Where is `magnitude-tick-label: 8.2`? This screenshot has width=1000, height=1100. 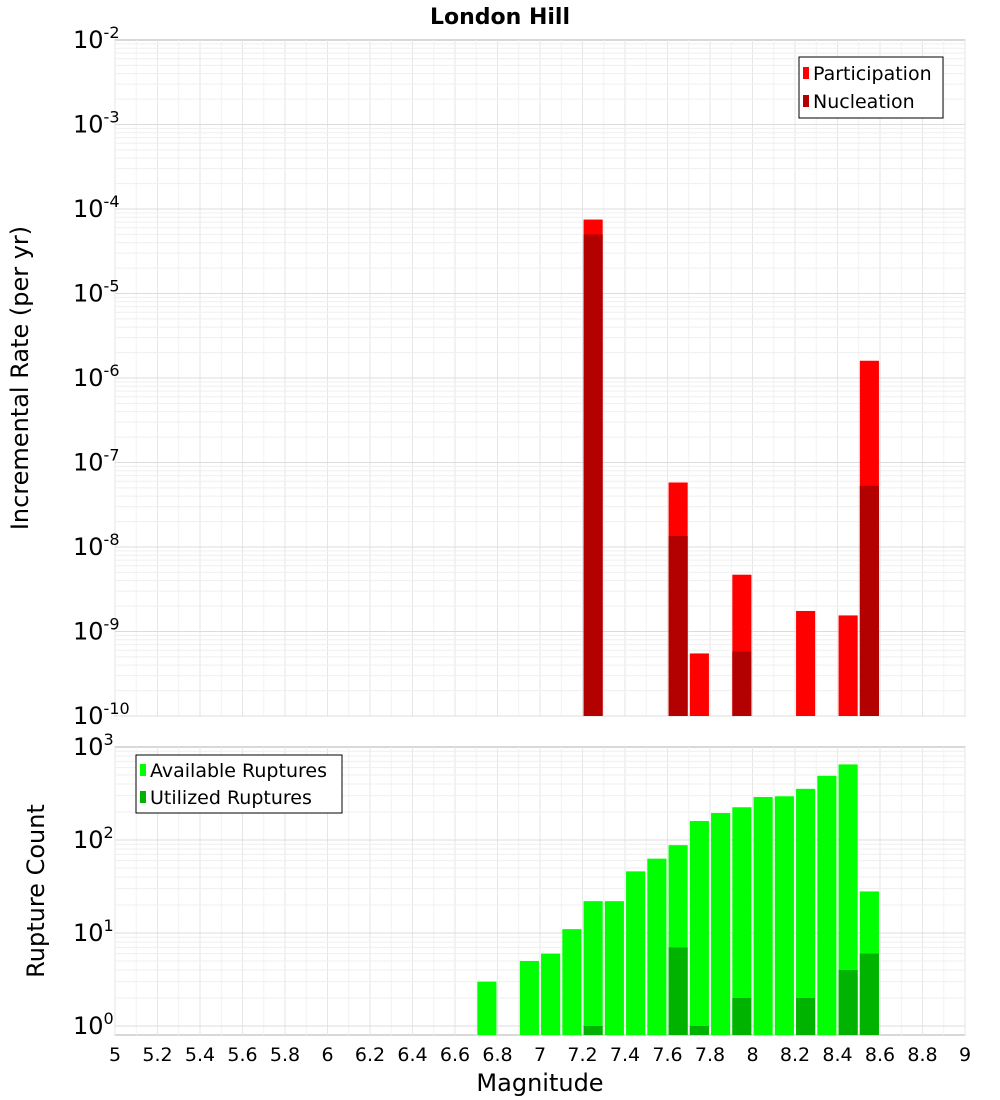 magnitude-tick-label: 8.2 is located at coordinates (795, 1055).